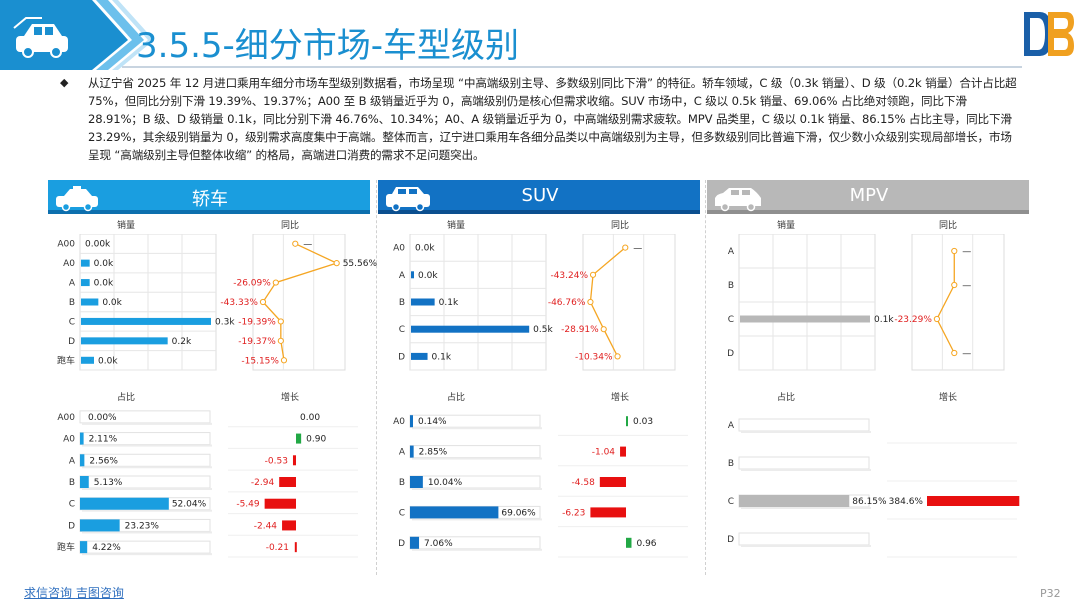  Describe the element at coordinates (376, 377) in the screenshot. I see `panel-divider` at that location.